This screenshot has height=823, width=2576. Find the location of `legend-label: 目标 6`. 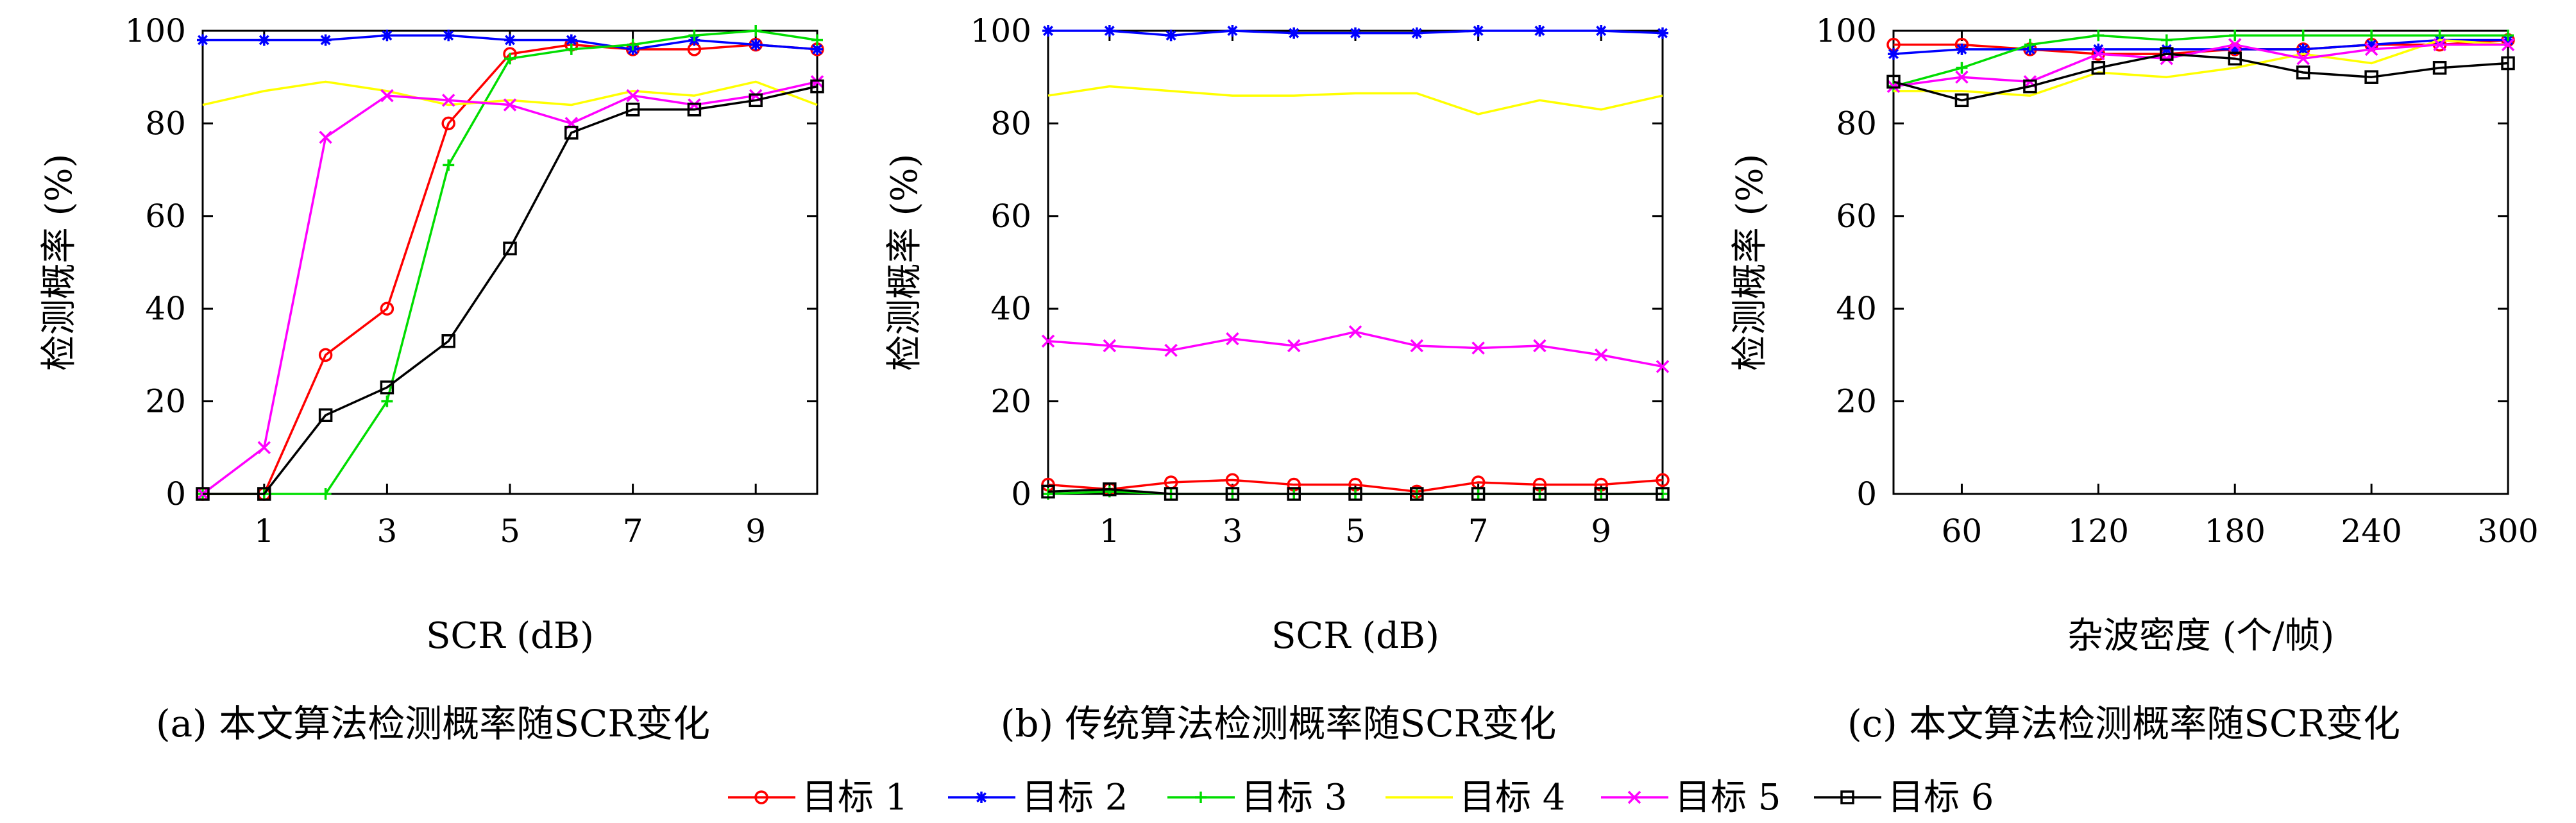

legend-label: 目标 6 is located at coordinates (1941, 798).